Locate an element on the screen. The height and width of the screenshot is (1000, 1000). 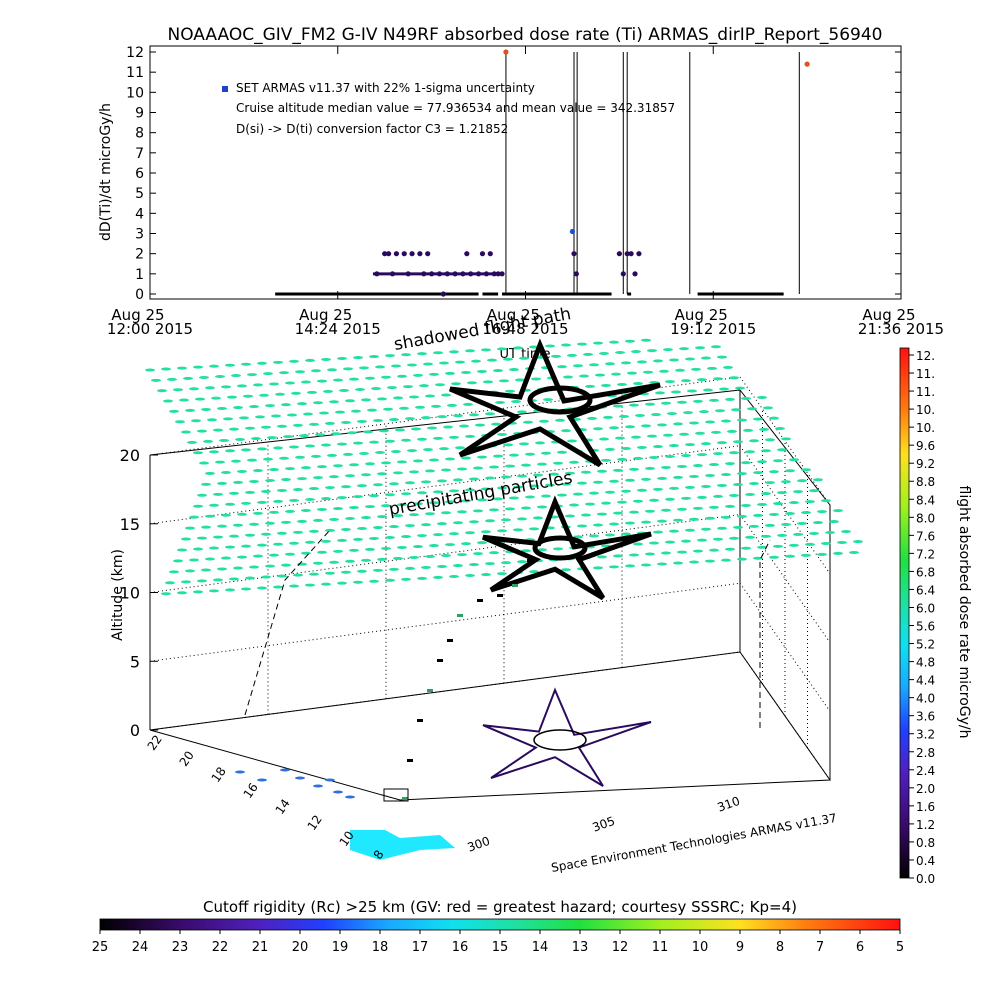
legend-marker is located at coordinates (225, 89).